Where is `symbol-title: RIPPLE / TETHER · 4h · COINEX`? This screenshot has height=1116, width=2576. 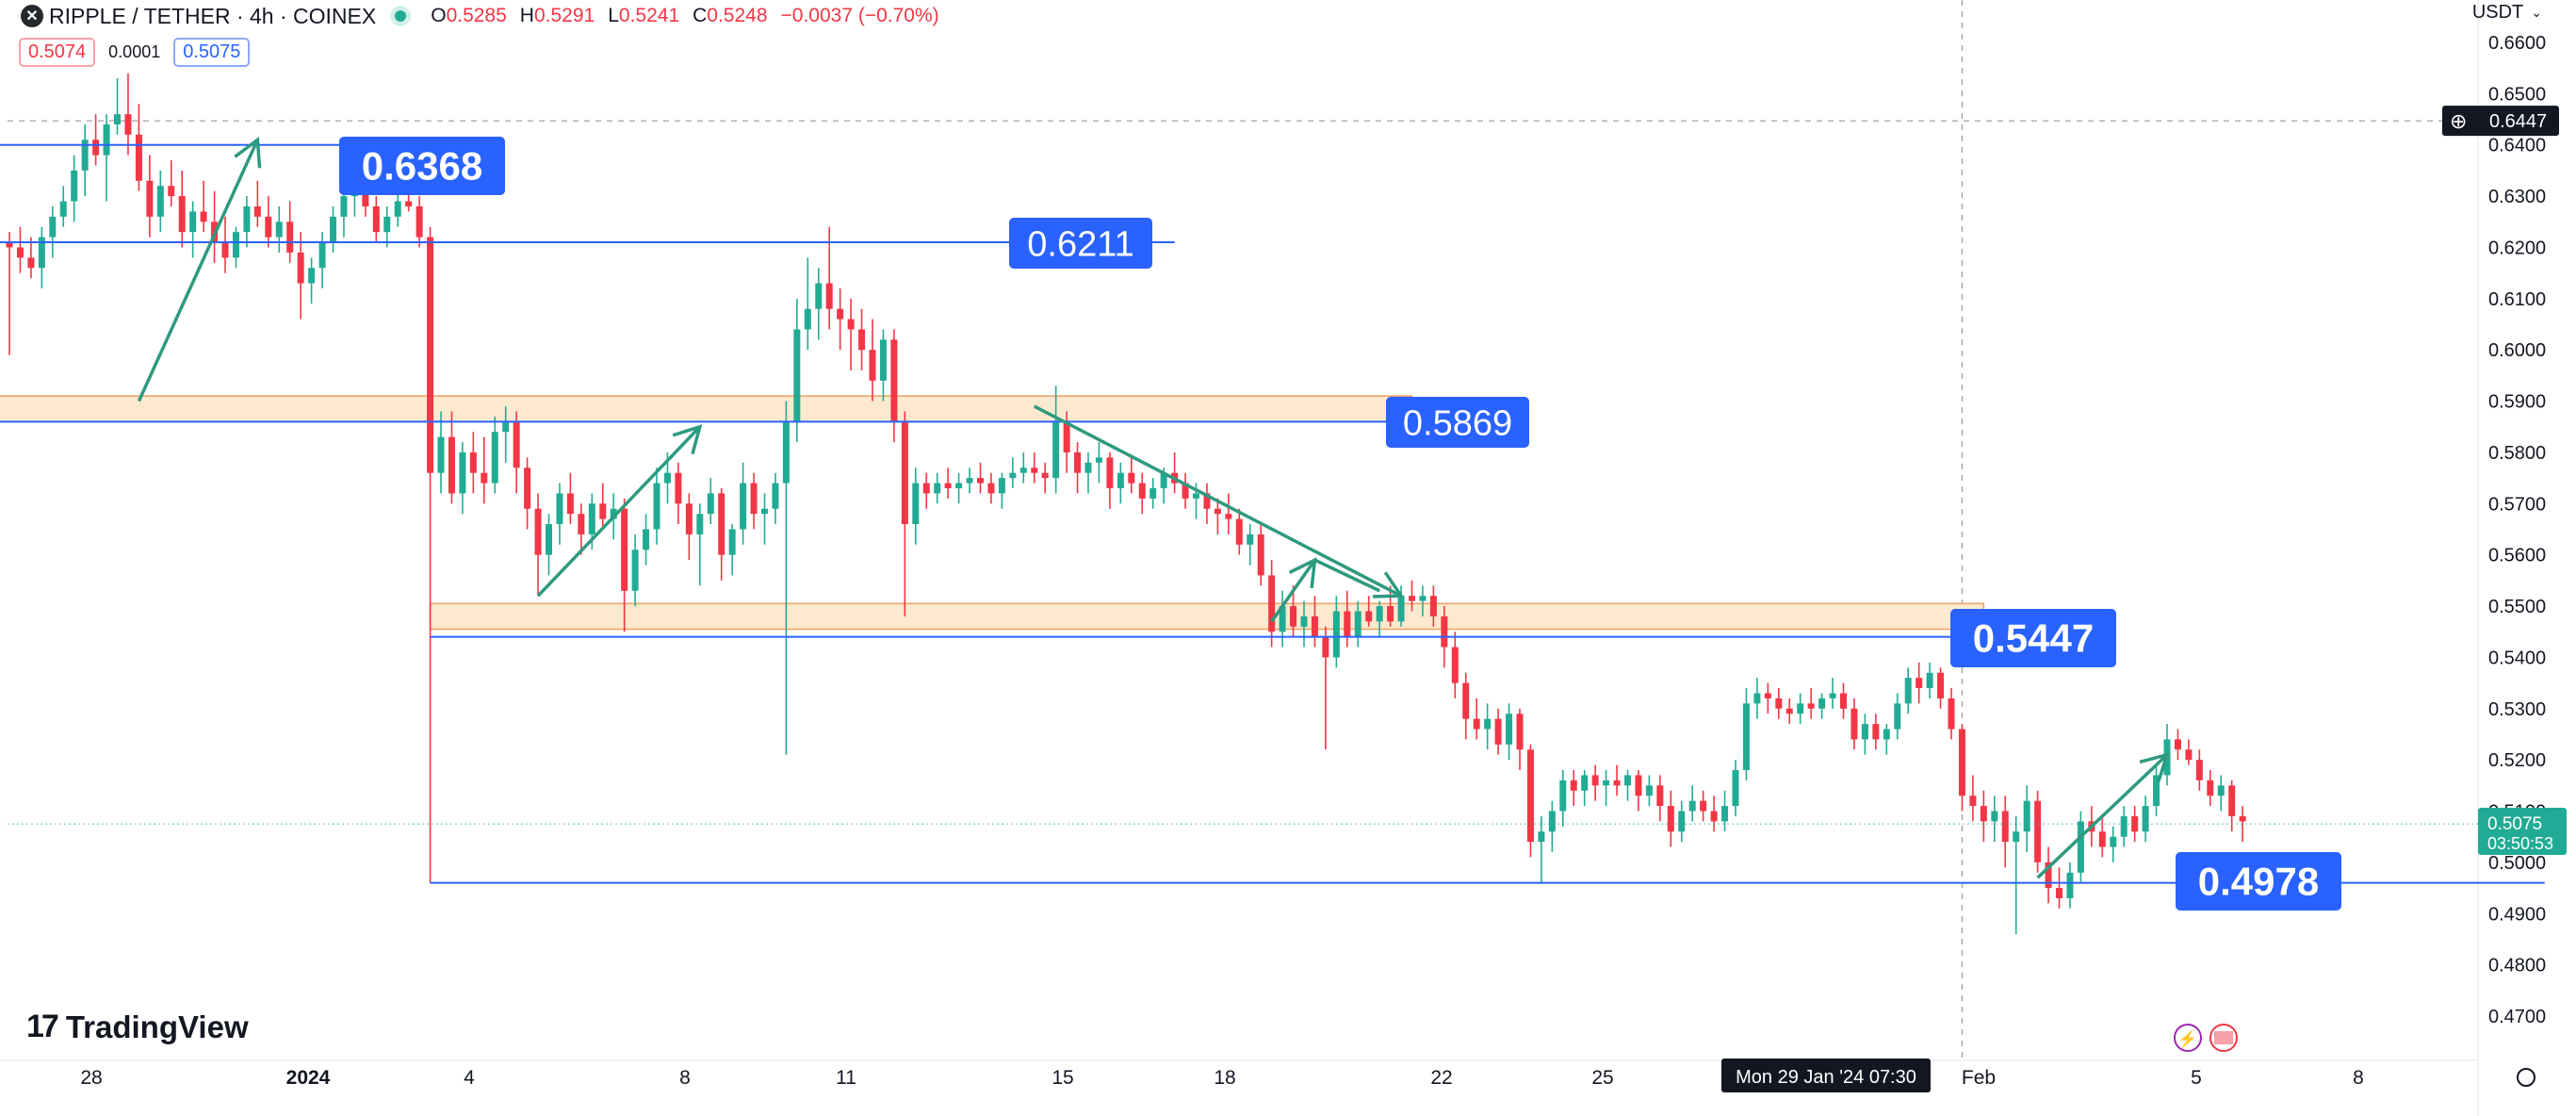 symbol-title: RIPPLE / TETHER · 4h · COINEX is located at coordinates (213, 16).